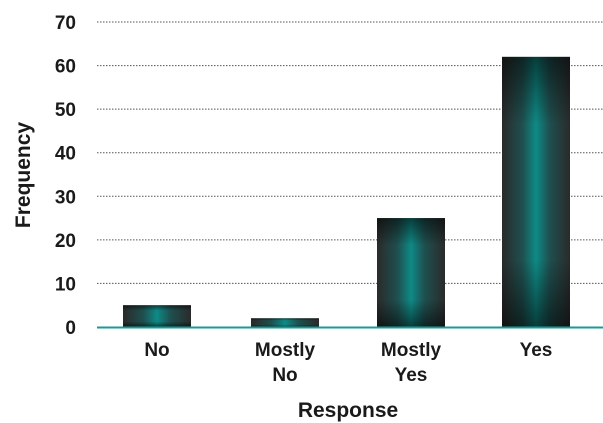 The height and width of the screenshot is (423, 603). Describe the element at coordinates (156, 350) in the screenshot. I see `x-tick-label: No` at that location.